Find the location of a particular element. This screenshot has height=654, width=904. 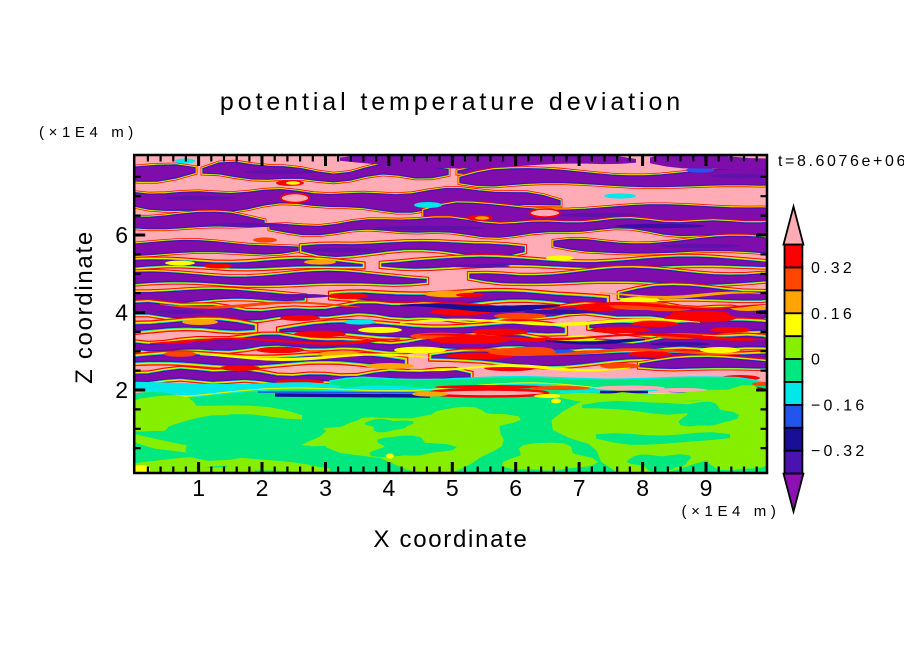

svg-text: 9 is located at coordinates (706, 488).